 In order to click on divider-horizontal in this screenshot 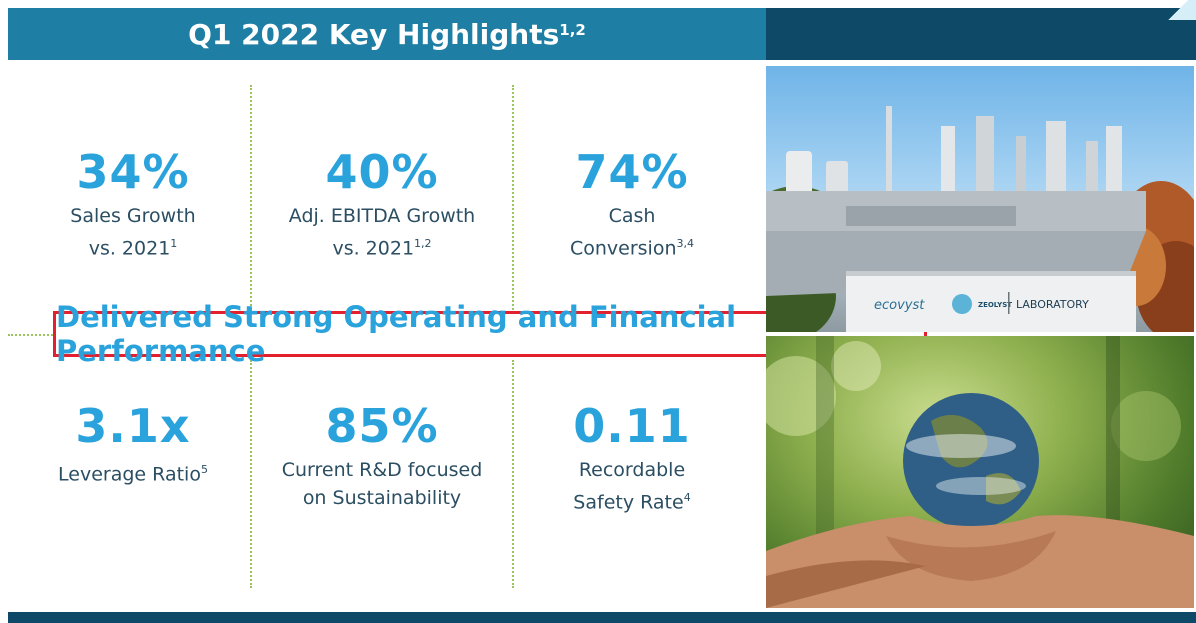, I will do `click(30, 335)`.